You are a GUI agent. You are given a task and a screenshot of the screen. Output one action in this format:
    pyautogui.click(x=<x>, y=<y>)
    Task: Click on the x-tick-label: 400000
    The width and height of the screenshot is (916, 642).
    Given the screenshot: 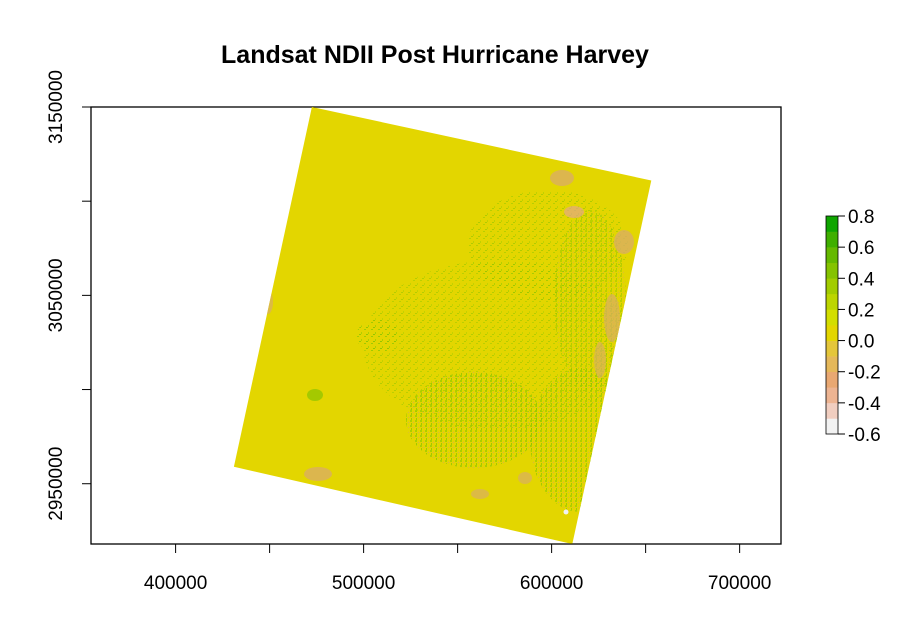 What is the action you would take?
    pyautogui.click(x=175, y=583)
    